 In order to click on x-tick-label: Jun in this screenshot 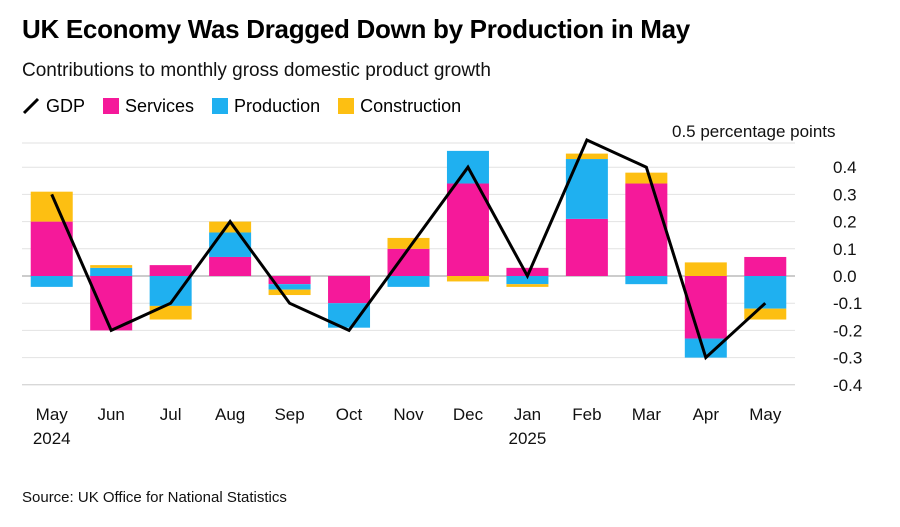, I will do `click(110, 414)`.